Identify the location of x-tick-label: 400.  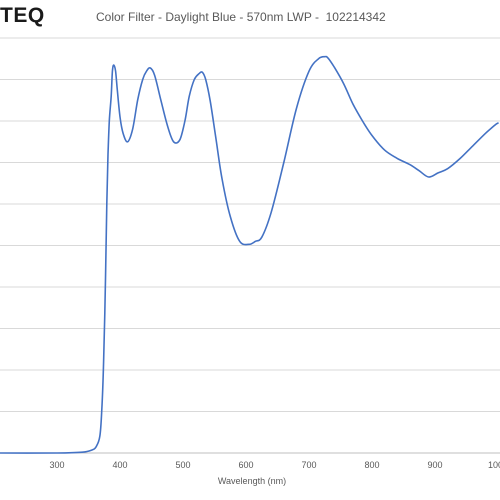
(119, 465).